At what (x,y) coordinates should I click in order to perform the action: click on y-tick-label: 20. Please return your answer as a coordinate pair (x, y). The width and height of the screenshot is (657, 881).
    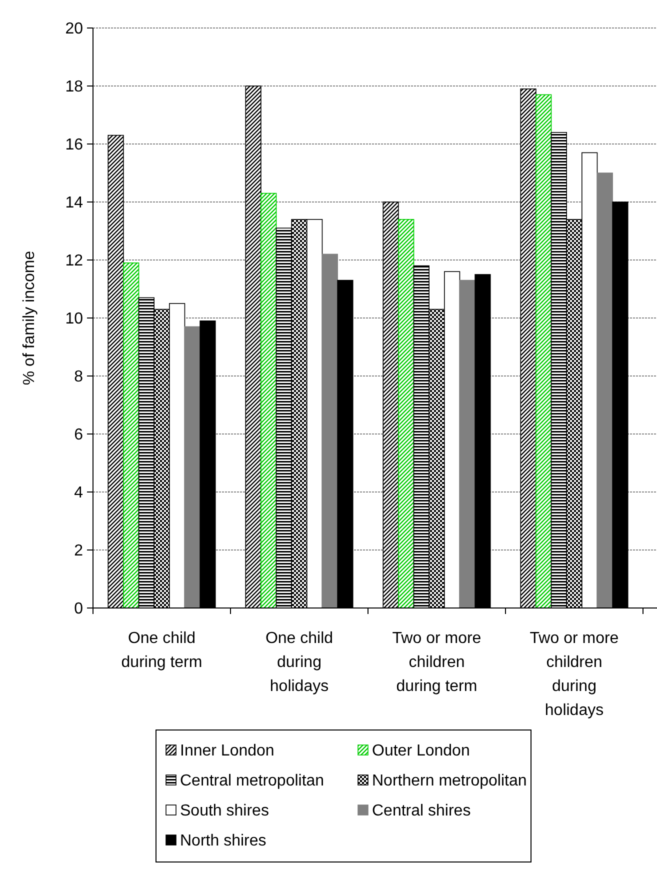
    Looking at the image, I should click on (74, 29).